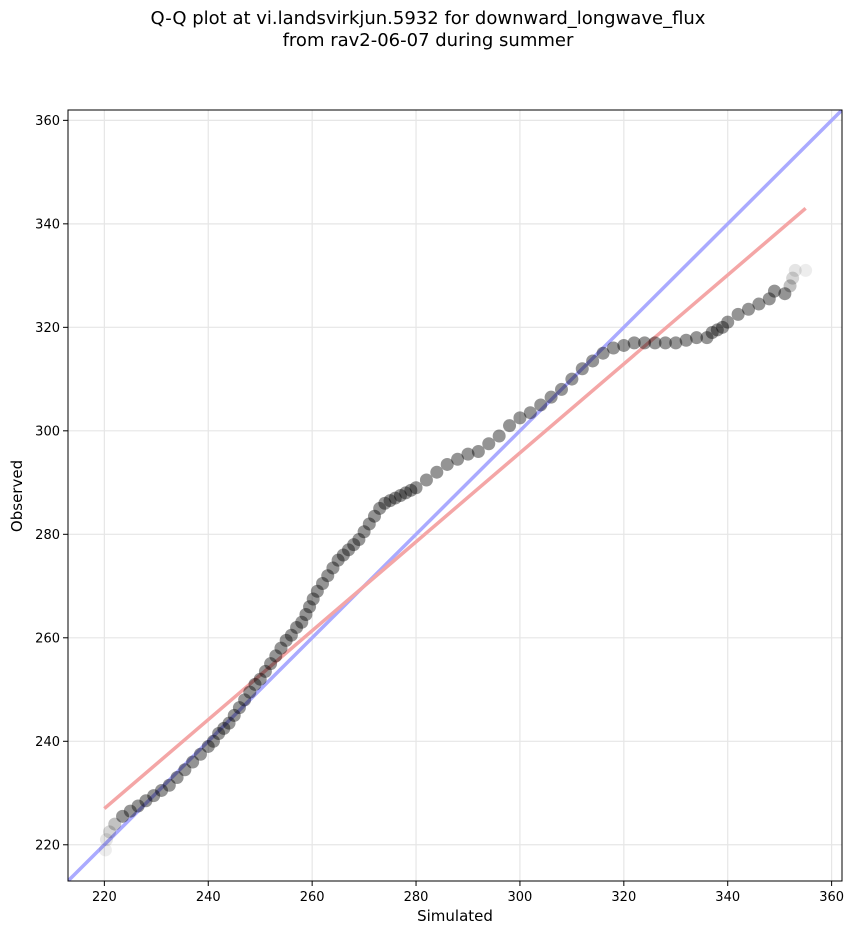  I want to click on y-tick-label: 360, so click(47, 121).